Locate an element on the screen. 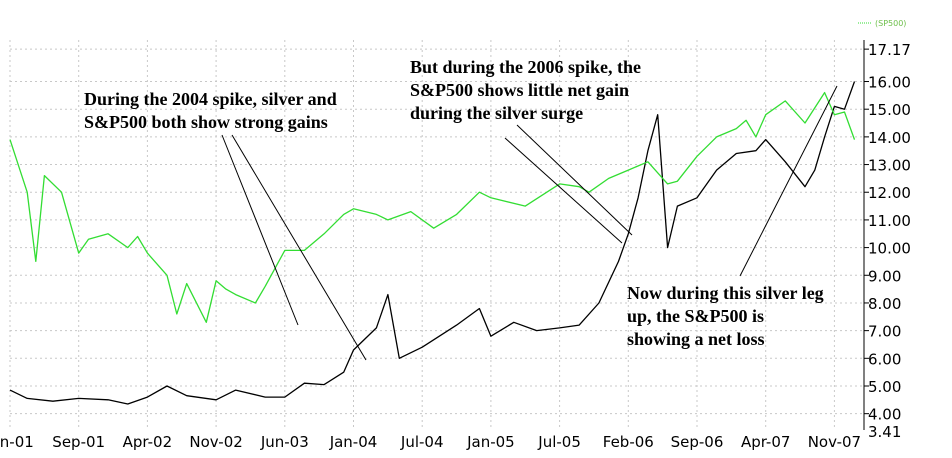  x-tick-label: Jun-03 is located at coordinates (284, 442).